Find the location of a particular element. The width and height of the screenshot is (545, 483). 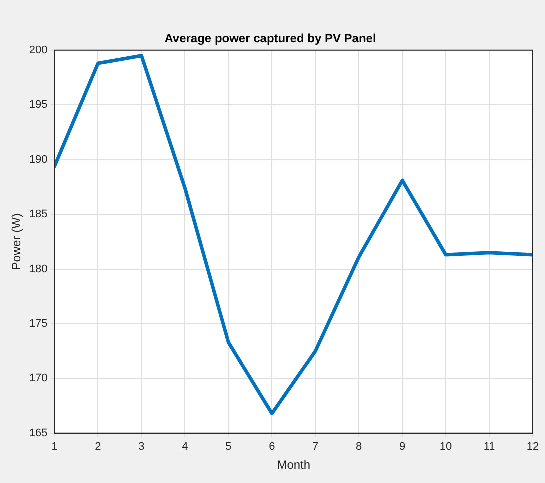

x-tick-label: 9 is located at coordinates (403, 447).